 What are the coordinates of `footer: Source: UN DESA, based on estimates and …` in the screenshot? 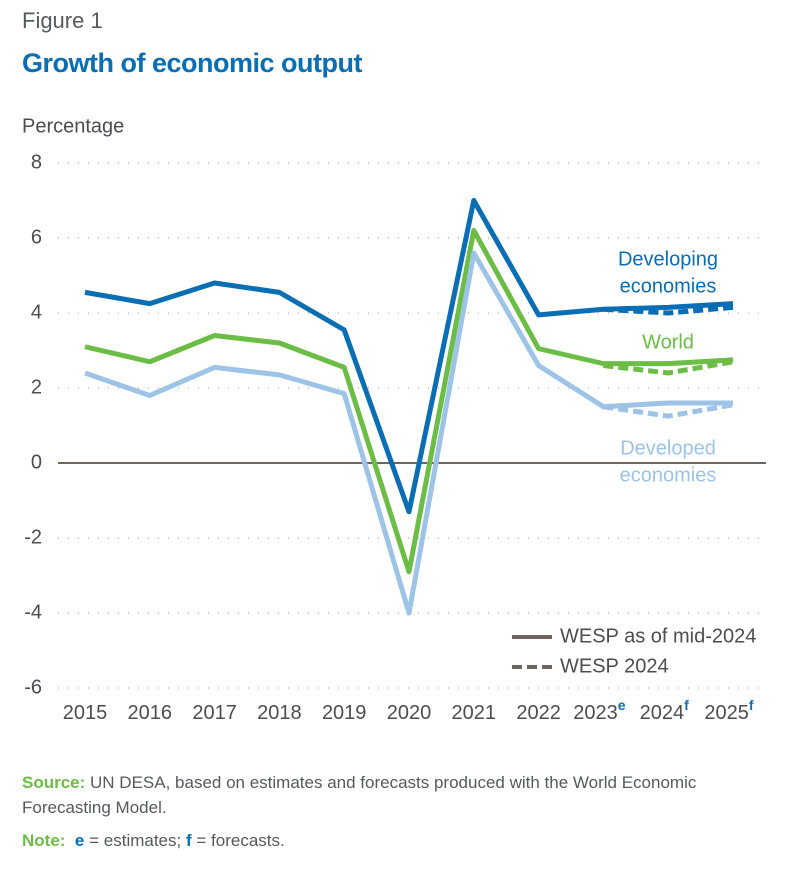 It's located at (382, 811).